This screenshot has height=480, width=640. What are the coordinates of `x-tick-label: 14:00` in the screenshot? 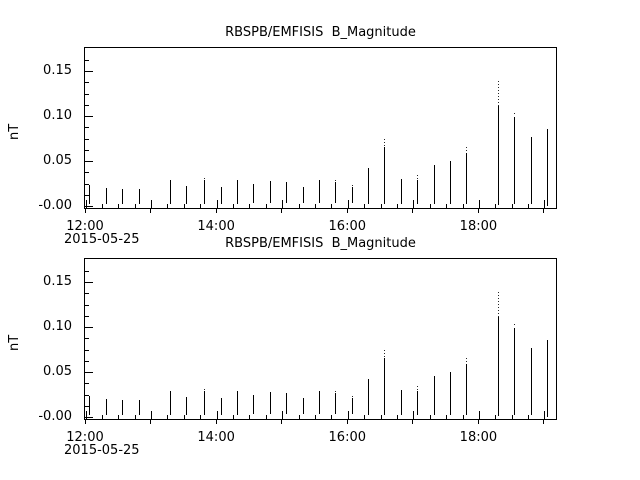 It's located at (216, 226).